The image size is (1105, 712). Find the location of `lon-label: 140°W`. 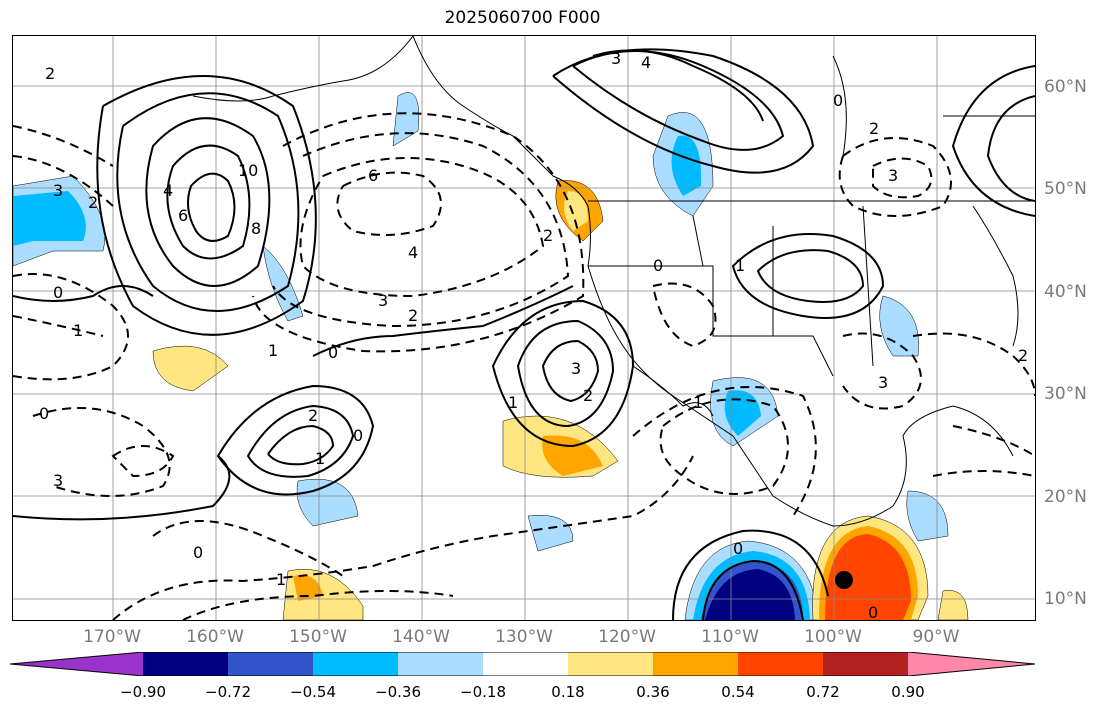

lon-label: 140°W is located at coordinates (421, 637).